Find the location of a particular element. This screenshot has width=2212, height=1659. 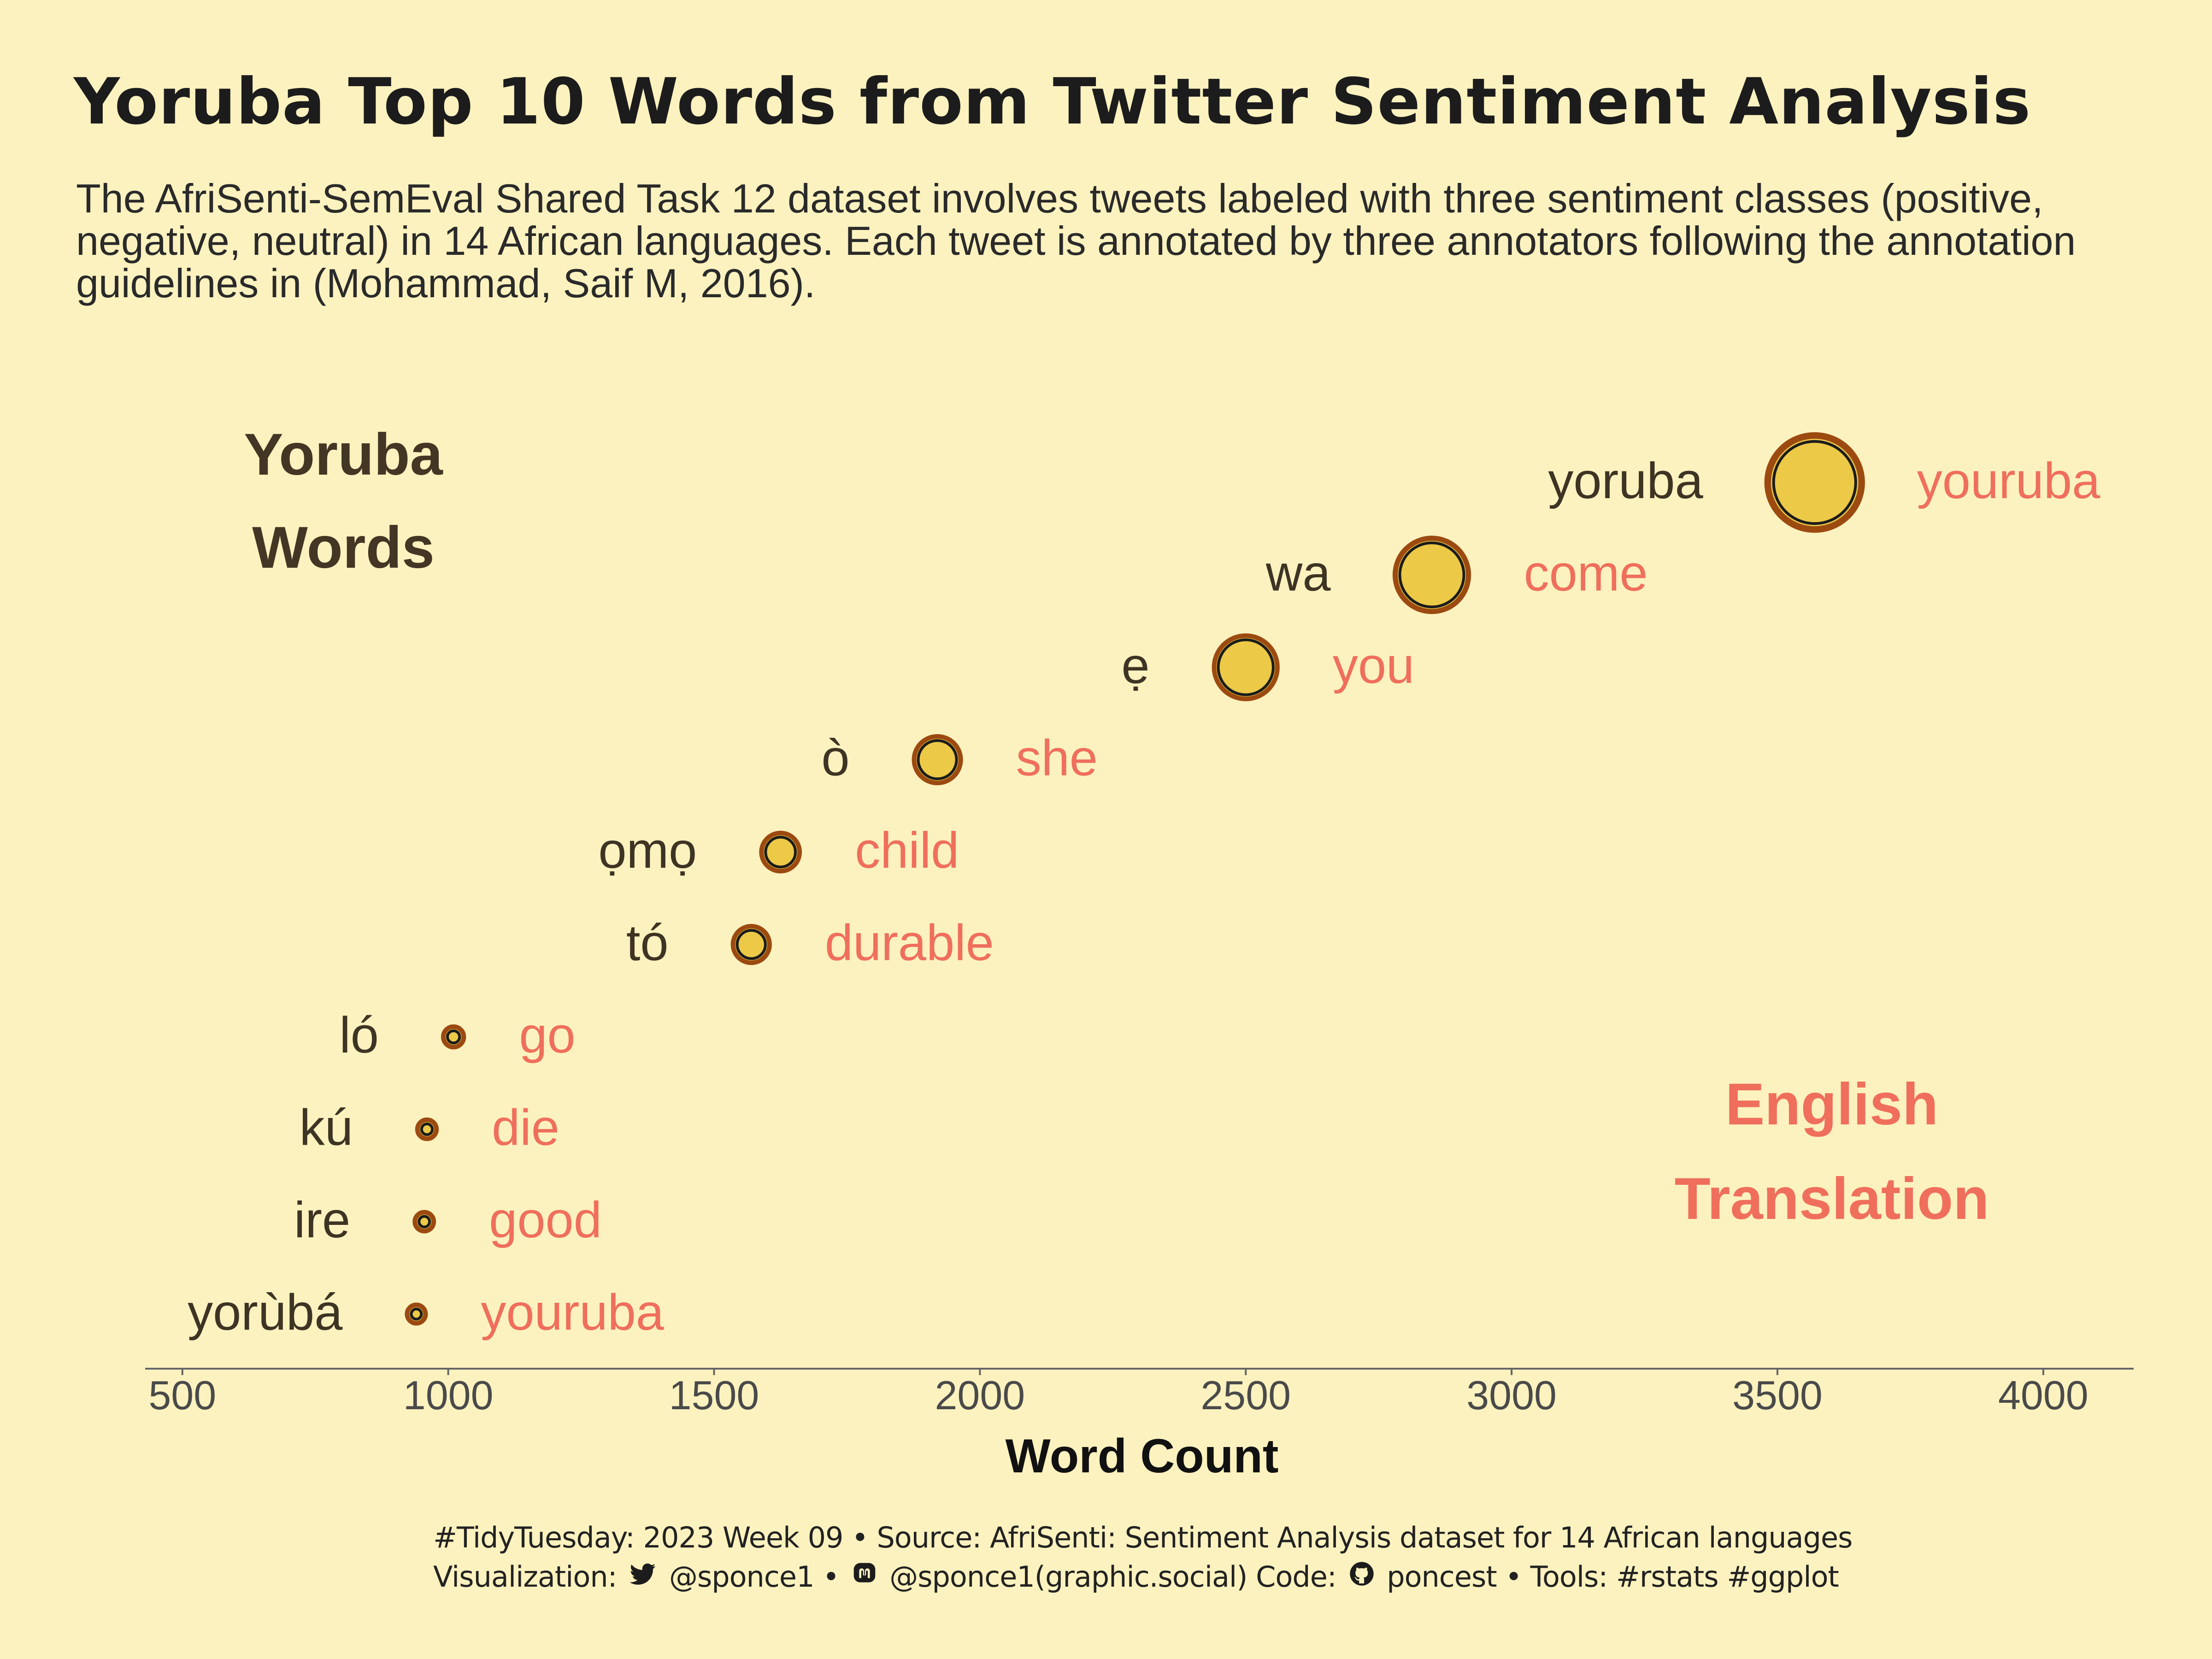

yoruba-word-label: yorùbá is located at coordinates (265, 1312).